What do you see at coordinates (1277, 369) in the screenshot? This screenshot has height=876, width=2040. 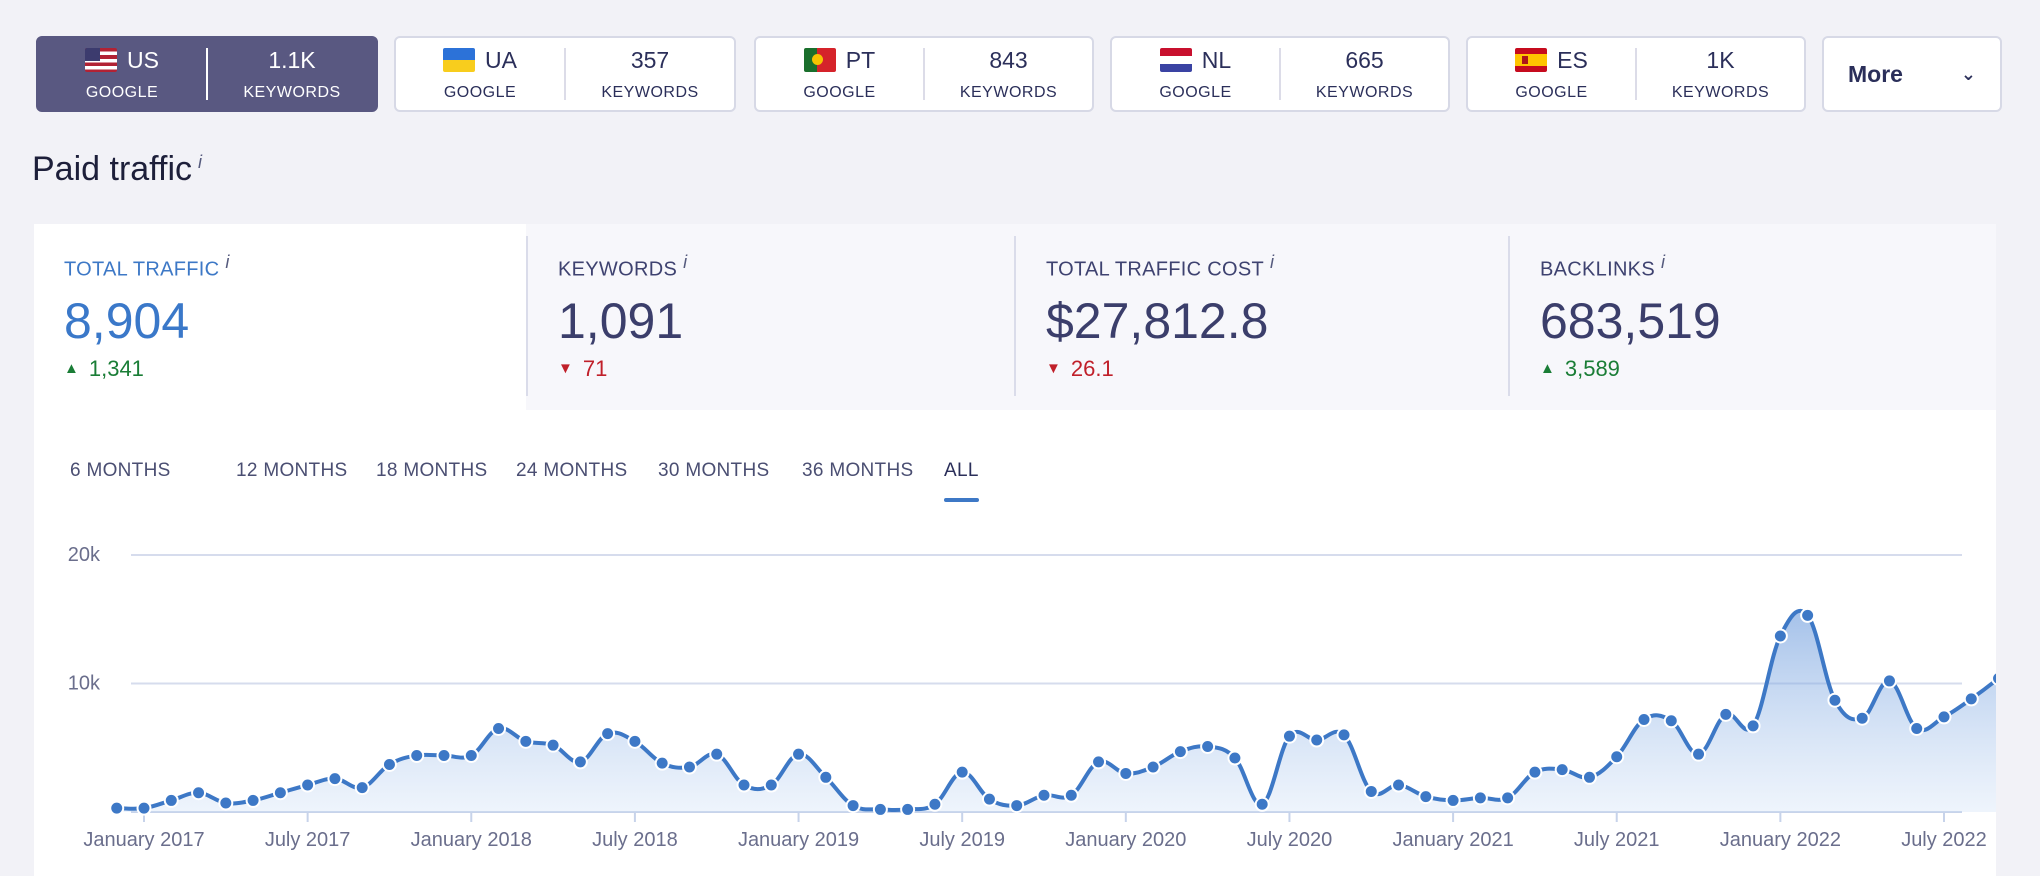 I see `metric-delta: ▼ 26.1` at bounding box center [1277, 369].